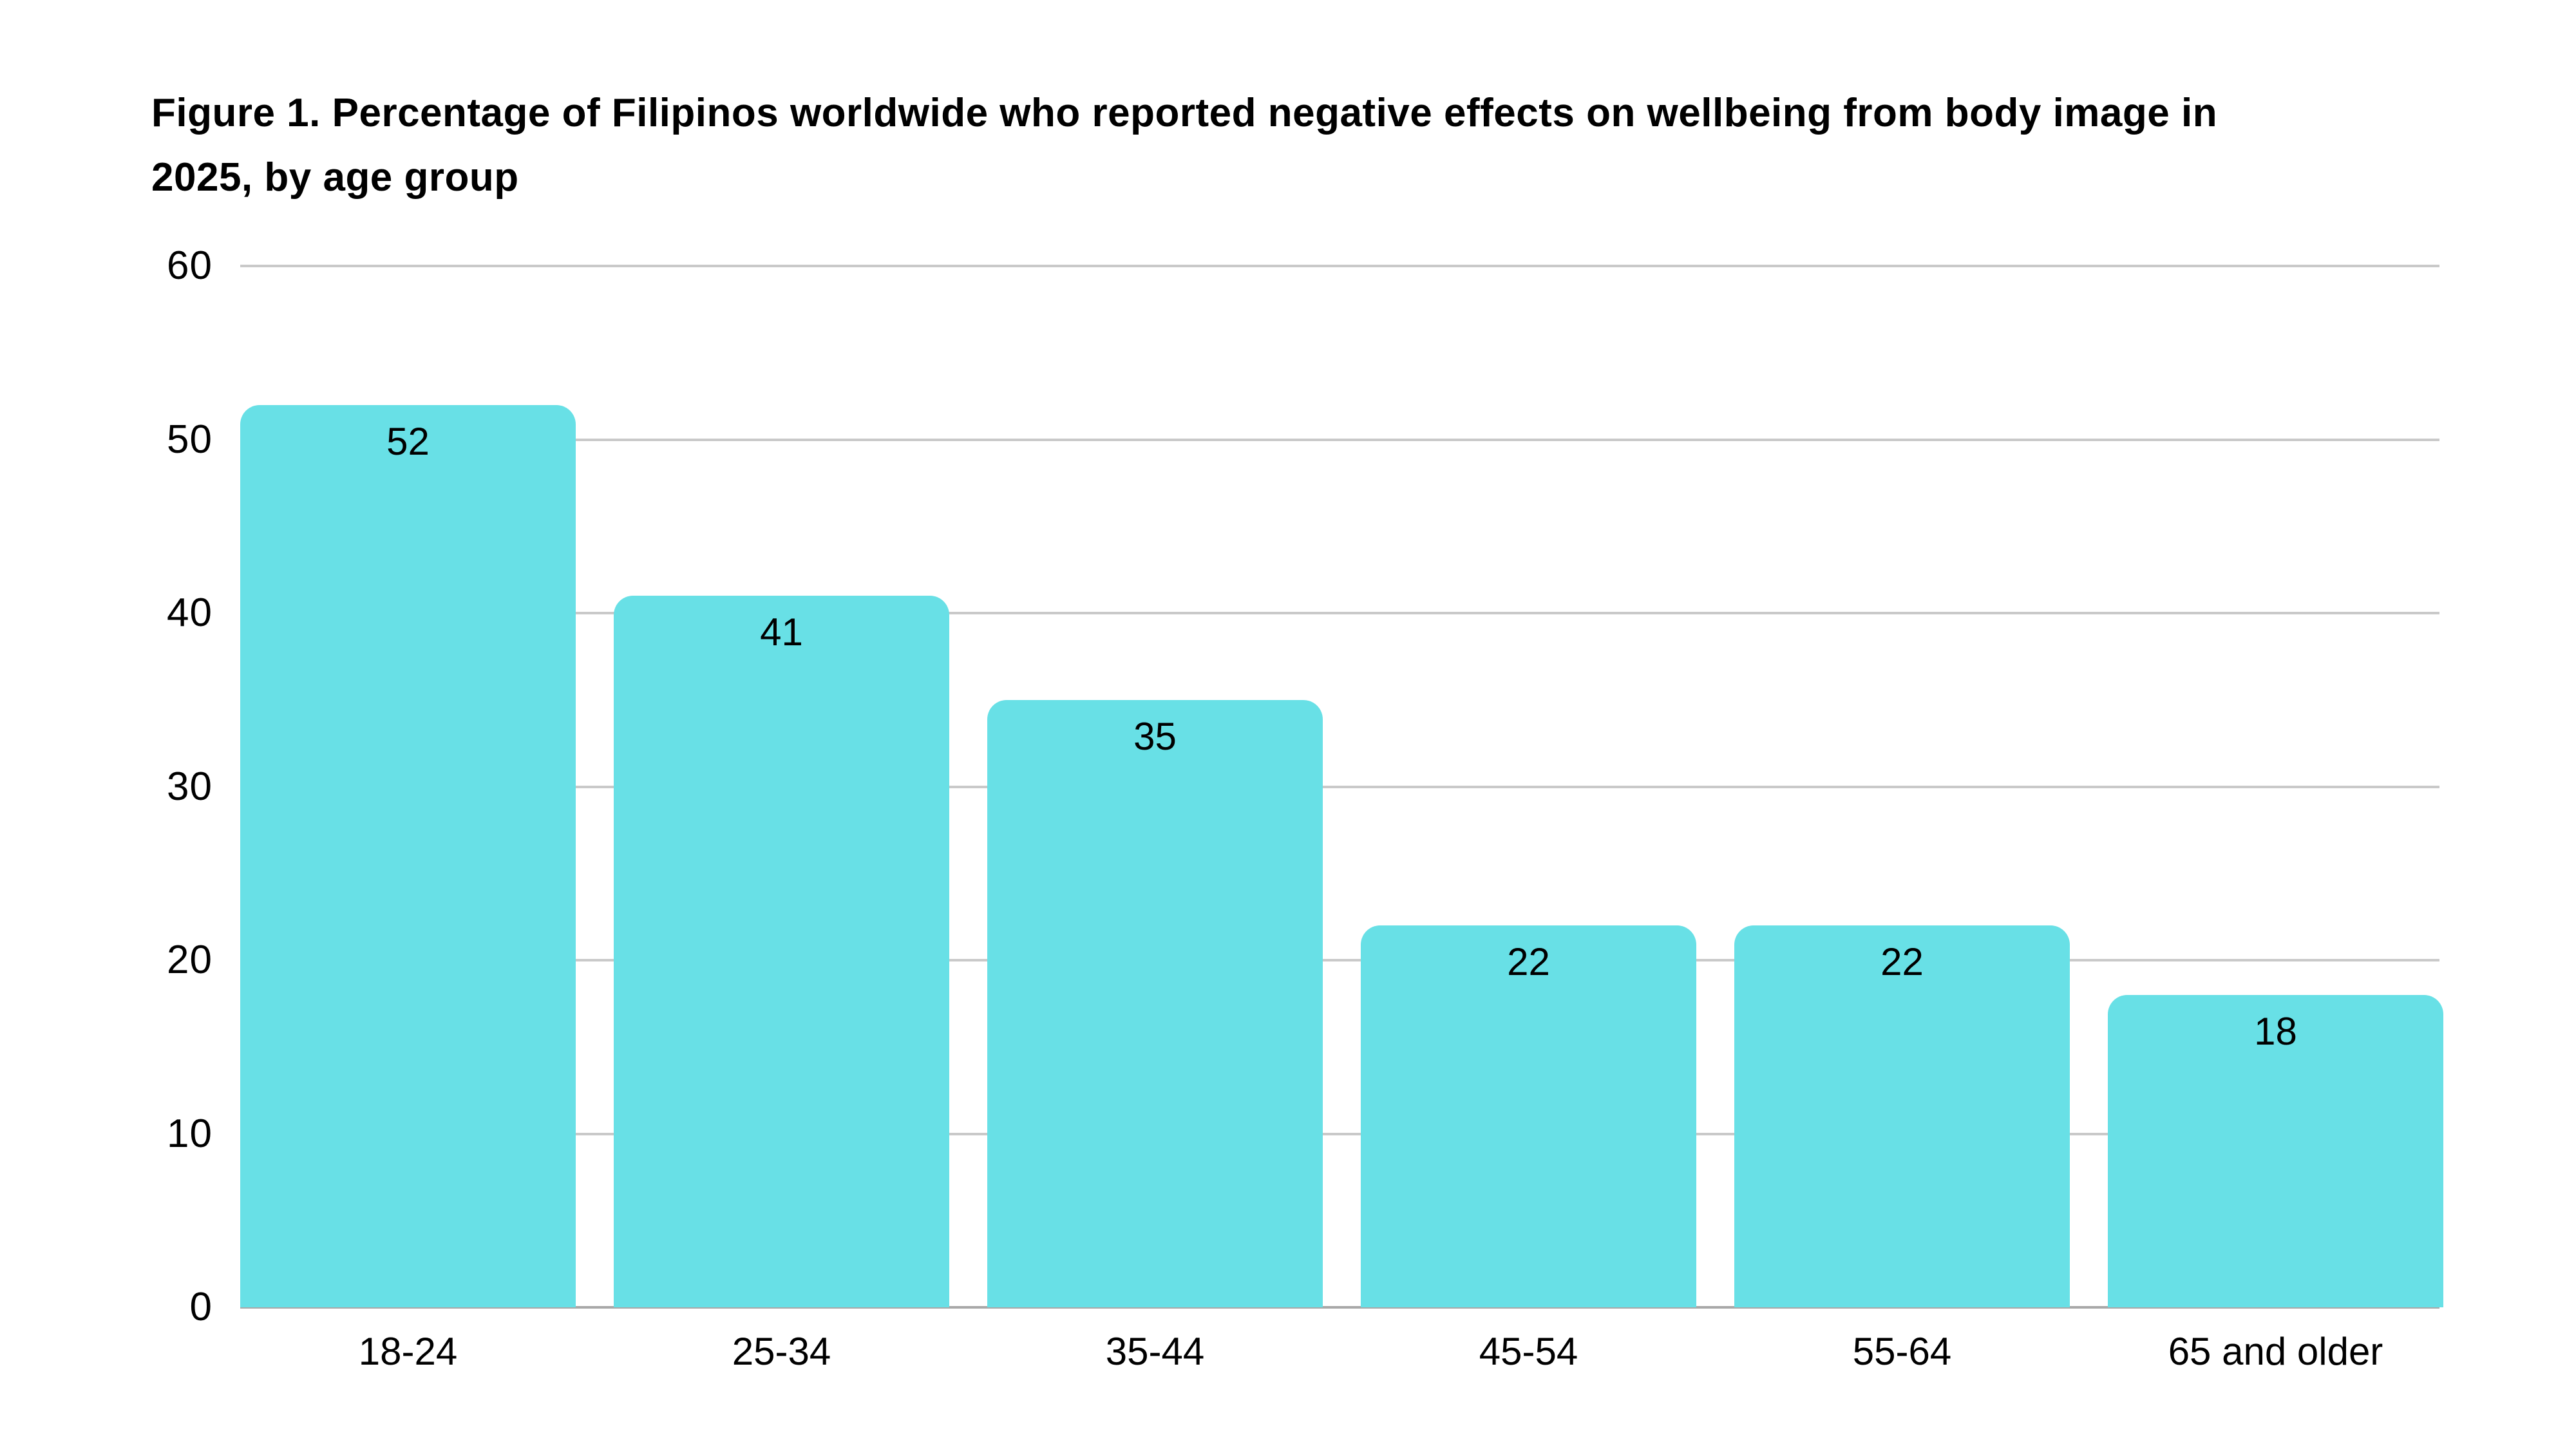 Image resolution: width=2576 pixels, height=1449 pixels. I want to click on x-tick-label-65 and older: 65 and older, so click(2275, 1351).